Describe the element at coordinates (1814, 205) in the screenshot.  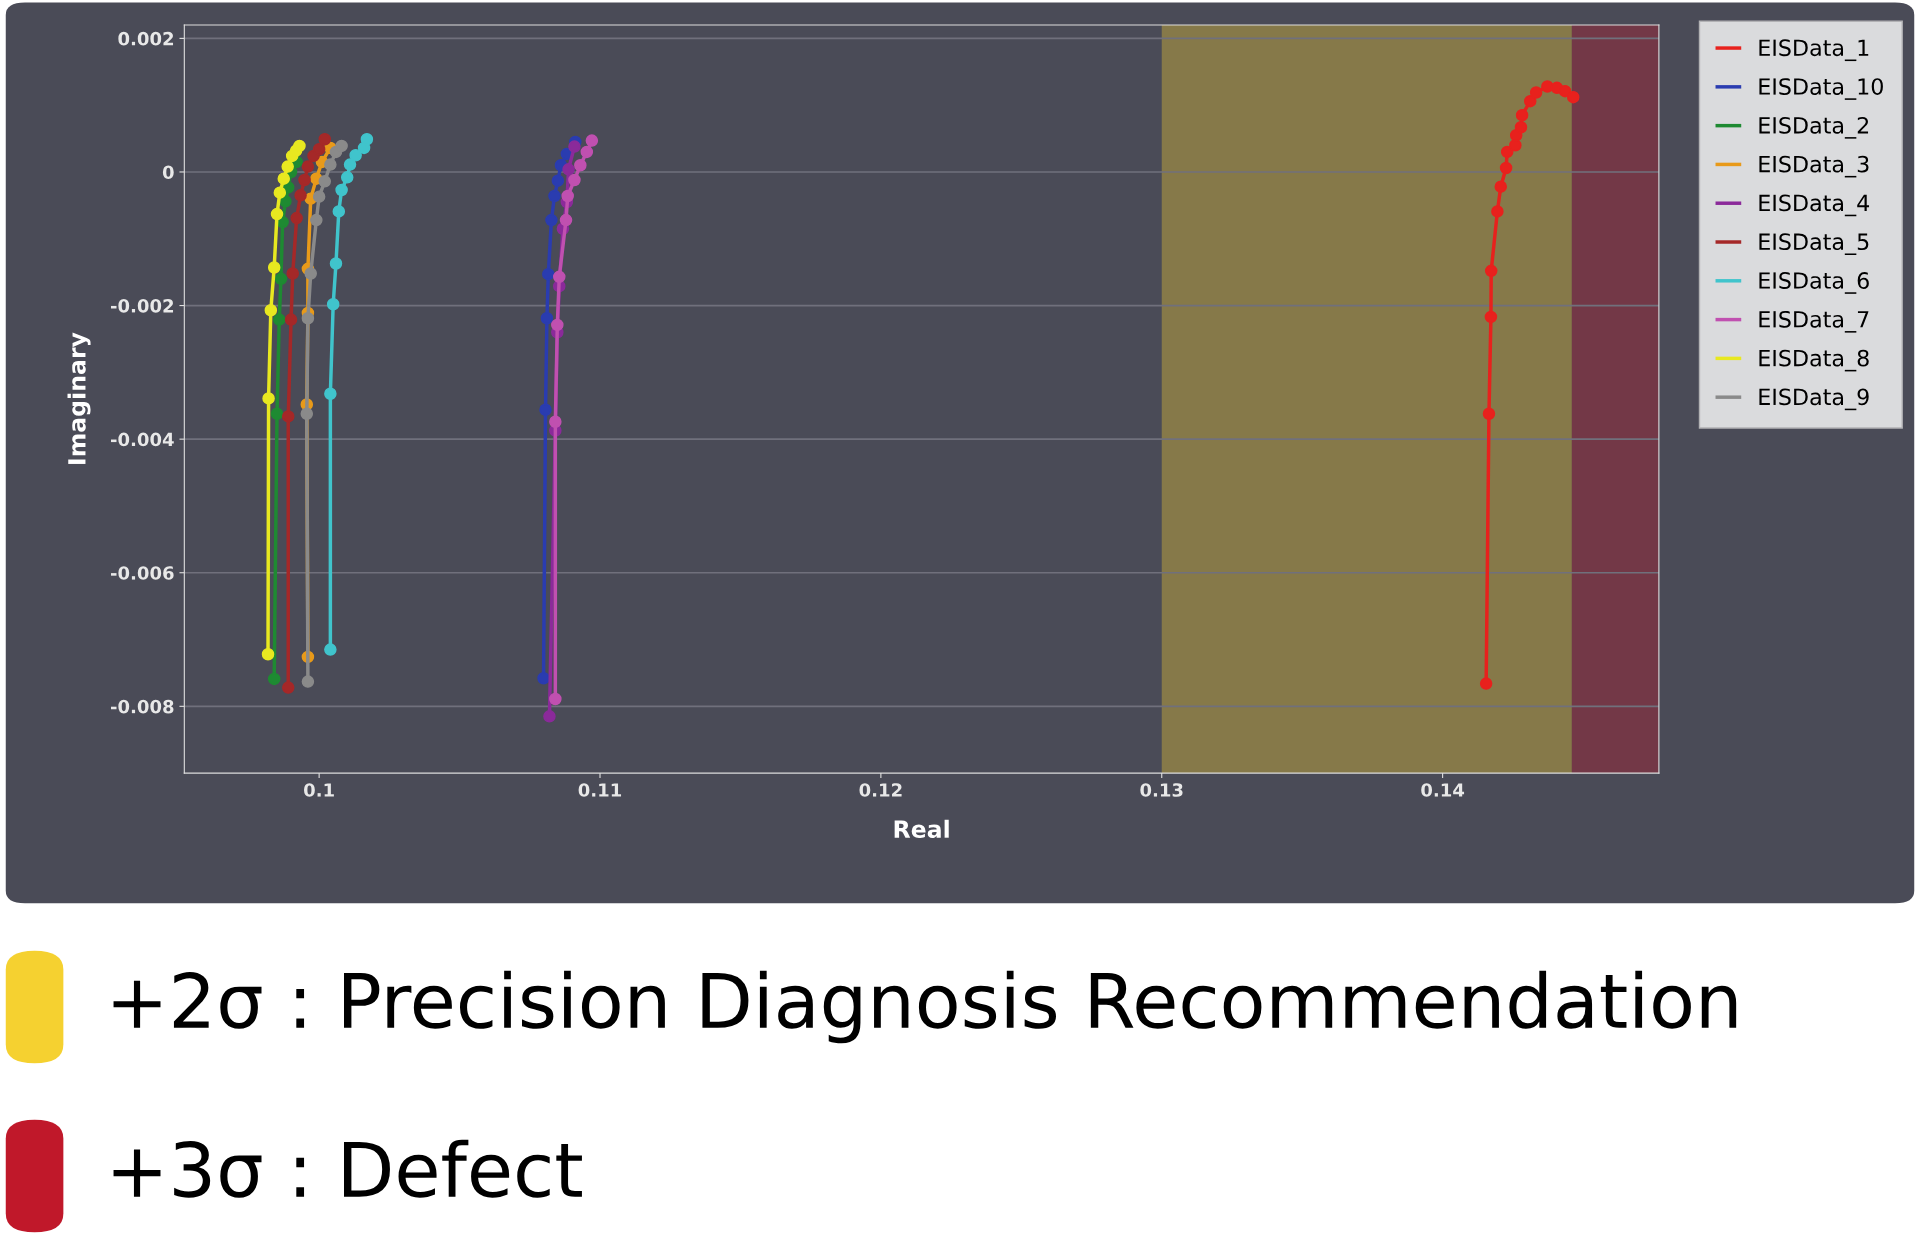
I see `legend-label: EISData_4` at that location.